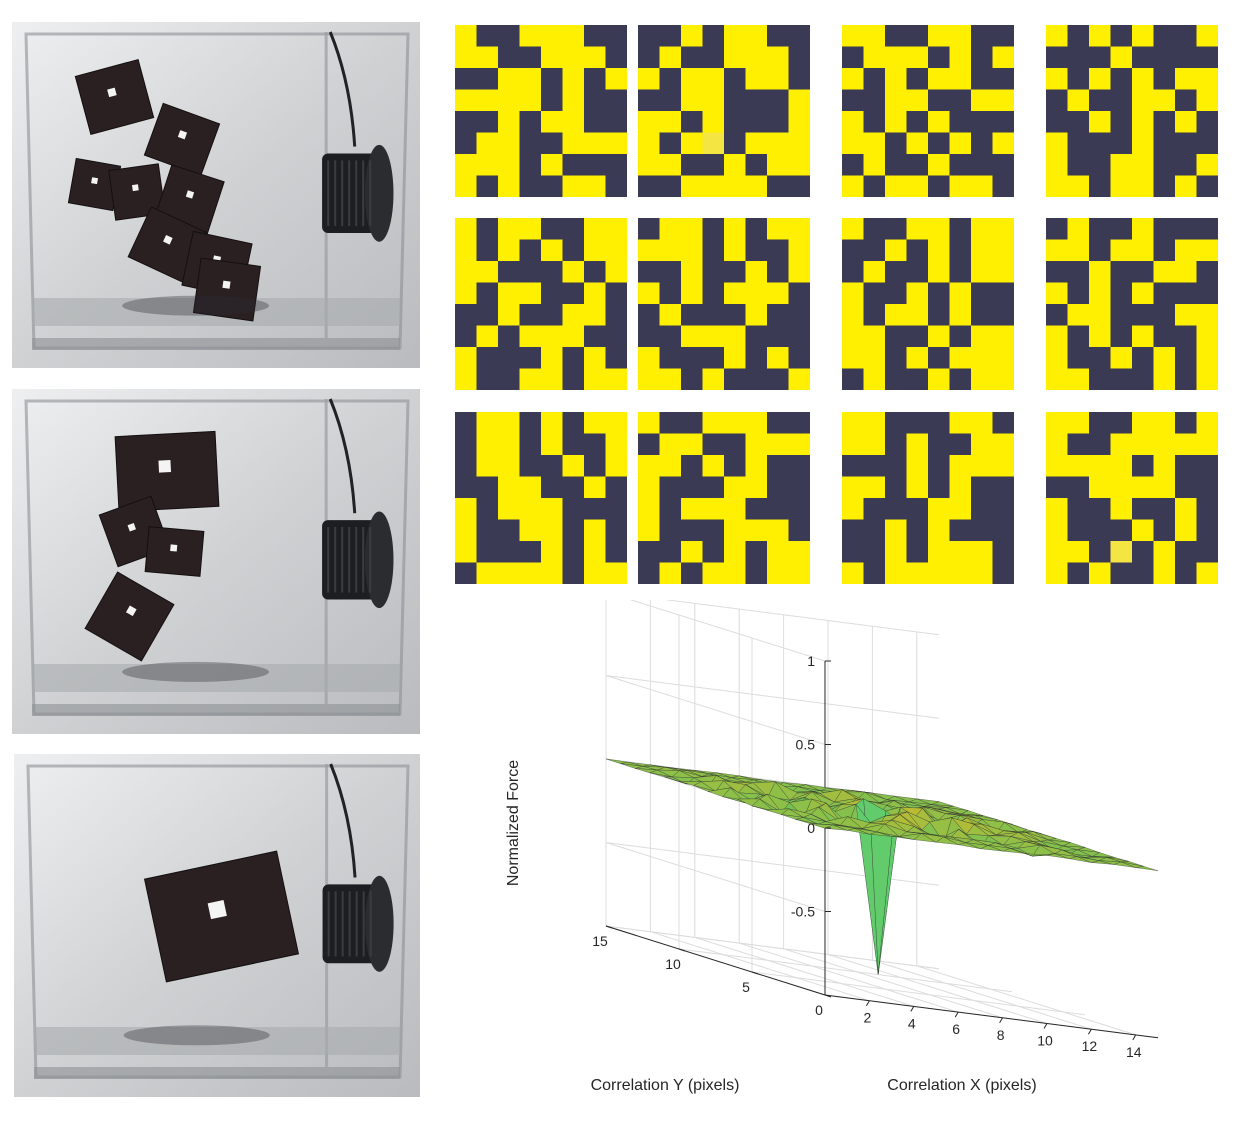 The height and width of the screenshot is (1124, 1236). Describe the element at coordinates (1090, 1046) in the screenshot. I see `x-tick-label: 12` at that location.